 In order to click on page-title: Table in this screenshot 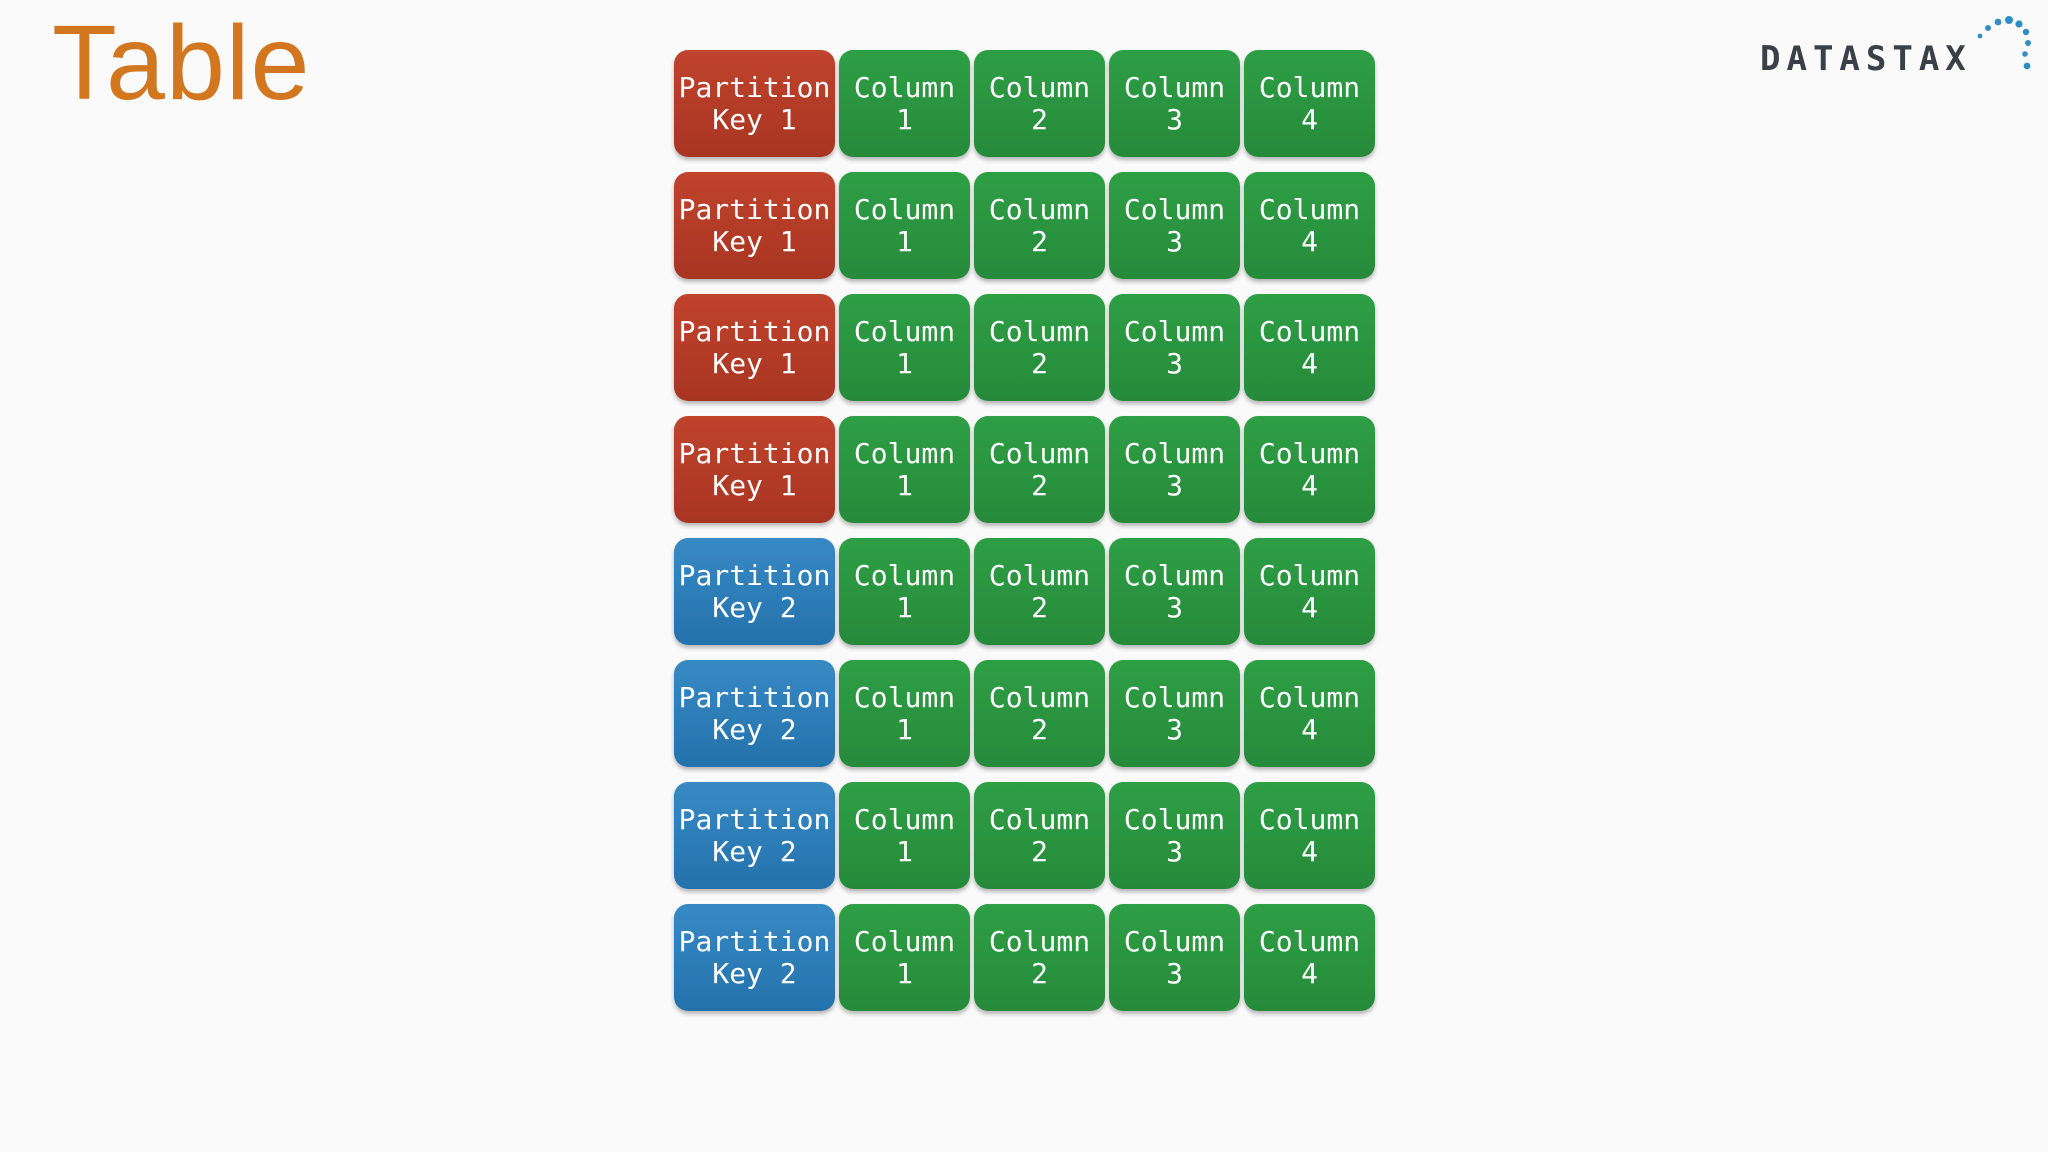, I will do `click(181, 63)`.